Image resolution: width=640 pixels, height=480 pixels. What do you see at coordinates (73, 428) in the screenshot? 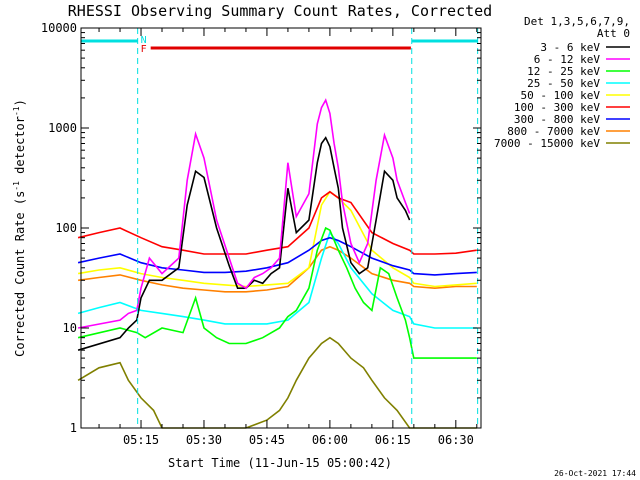
I see `y-tick-label-0: 1` at bounding box center [73, 428].